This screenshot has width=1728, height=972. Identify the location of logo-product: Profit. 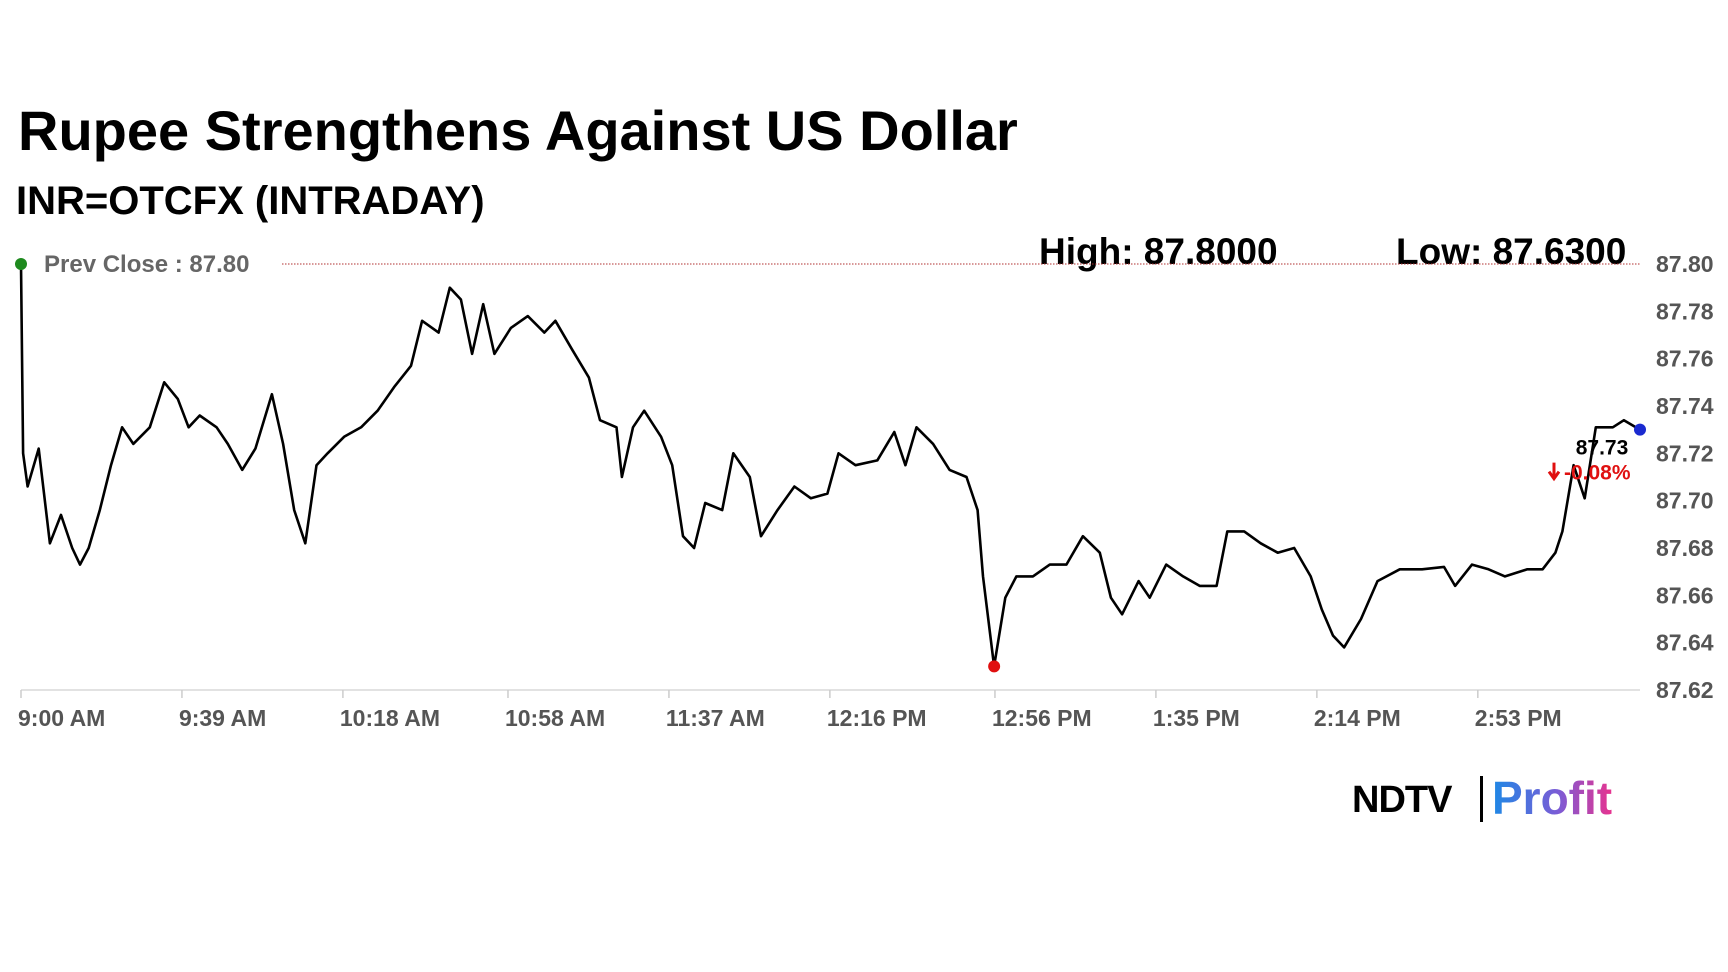
(1552, 798).